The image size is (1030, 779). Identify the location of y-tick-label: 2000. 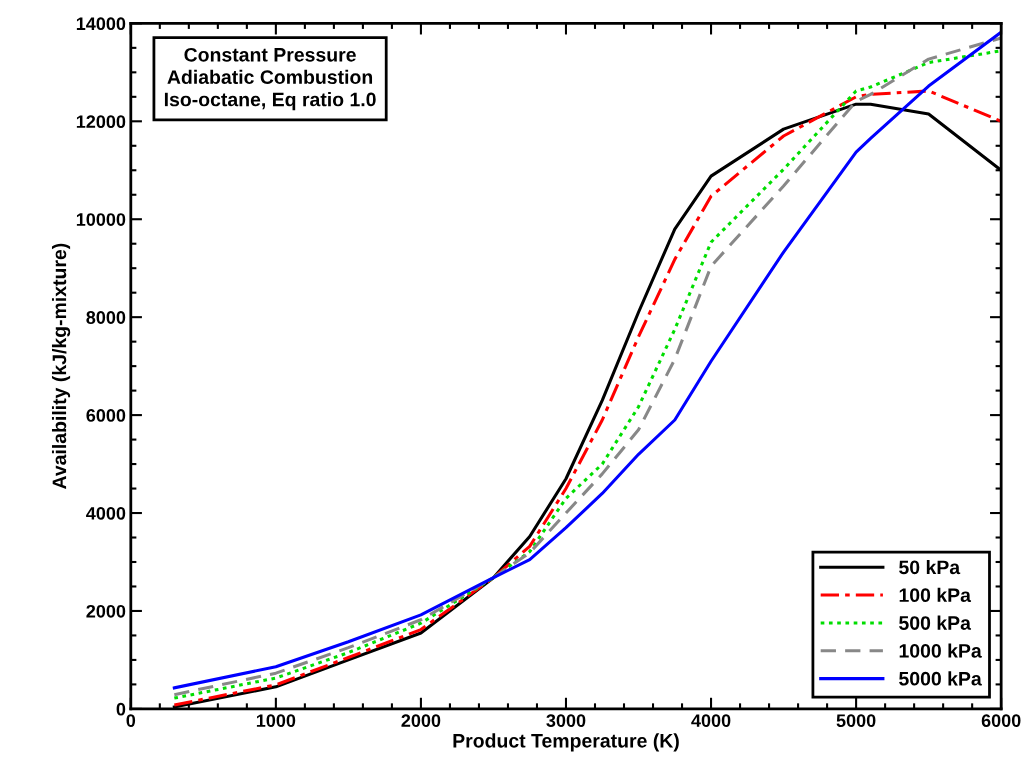
(106, 611).